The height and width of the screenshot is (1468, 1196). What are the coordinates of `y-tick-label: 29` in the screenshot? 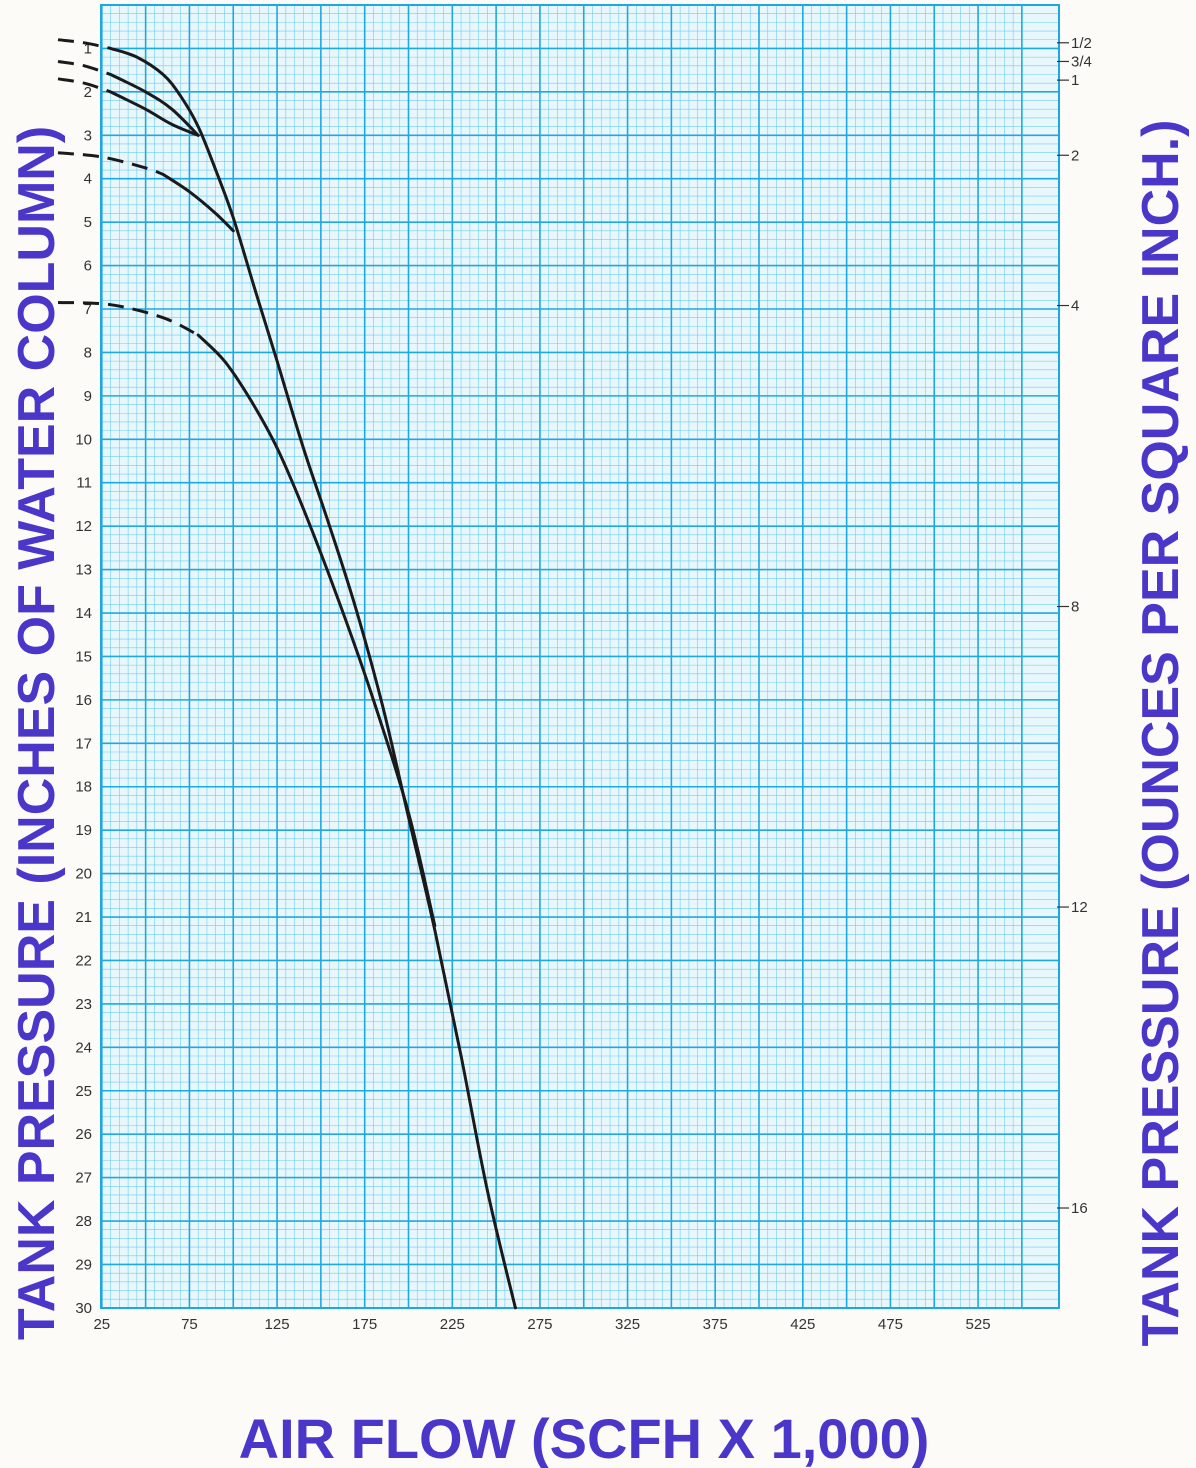 It's located at (83, 1264).